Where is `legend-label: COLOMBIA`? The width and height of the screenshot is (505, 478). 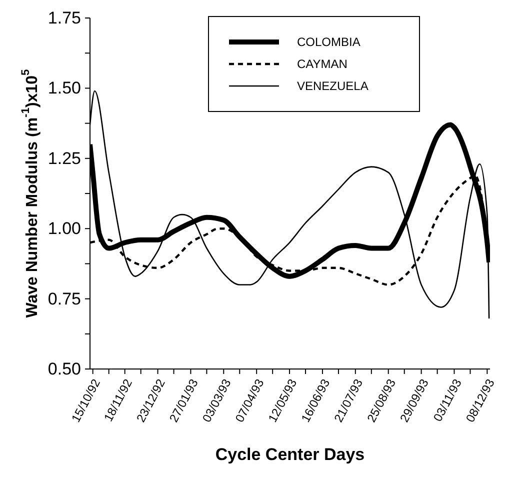
legend-label: COLOMBIA is located at coordinates (328, 42).